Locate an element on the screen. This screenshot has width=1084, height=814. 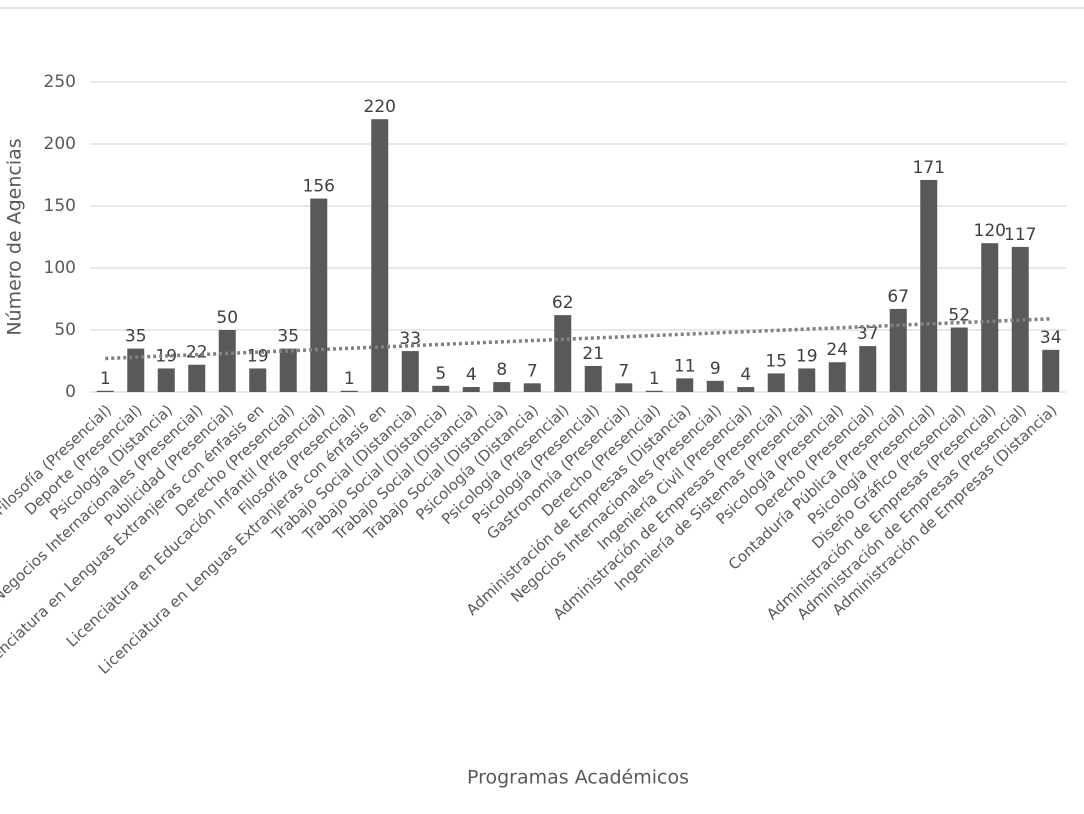
y-tick-label: 0 is located at coordinates (70, 392).